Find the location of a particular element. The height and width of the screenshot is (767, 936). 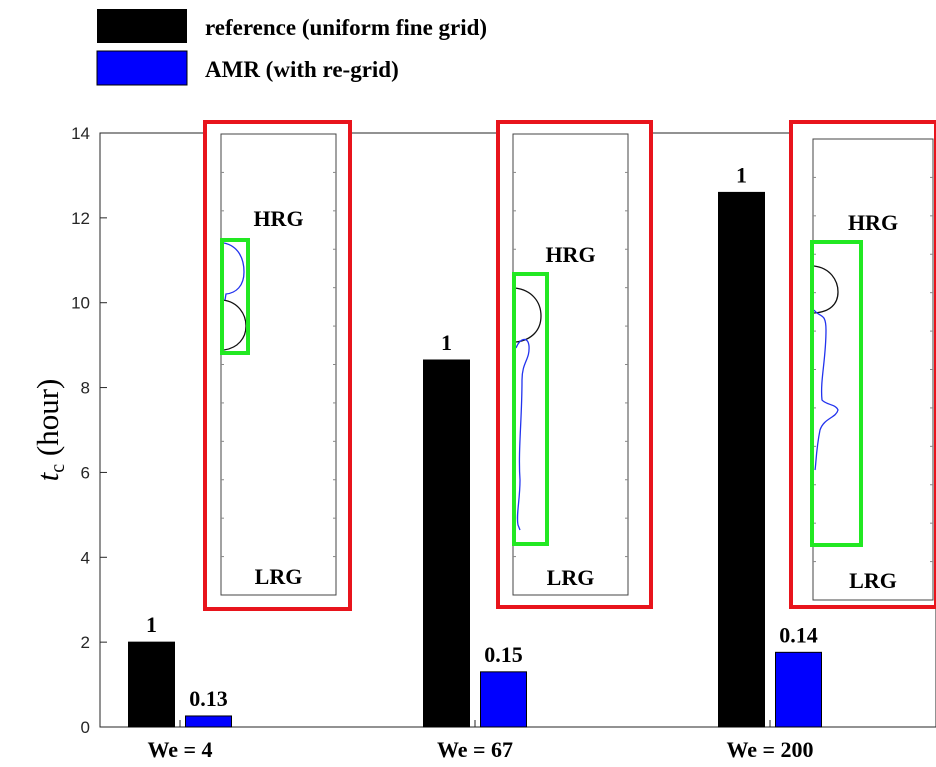

y-tick-label: 12 is located at coordinates (80, 218).